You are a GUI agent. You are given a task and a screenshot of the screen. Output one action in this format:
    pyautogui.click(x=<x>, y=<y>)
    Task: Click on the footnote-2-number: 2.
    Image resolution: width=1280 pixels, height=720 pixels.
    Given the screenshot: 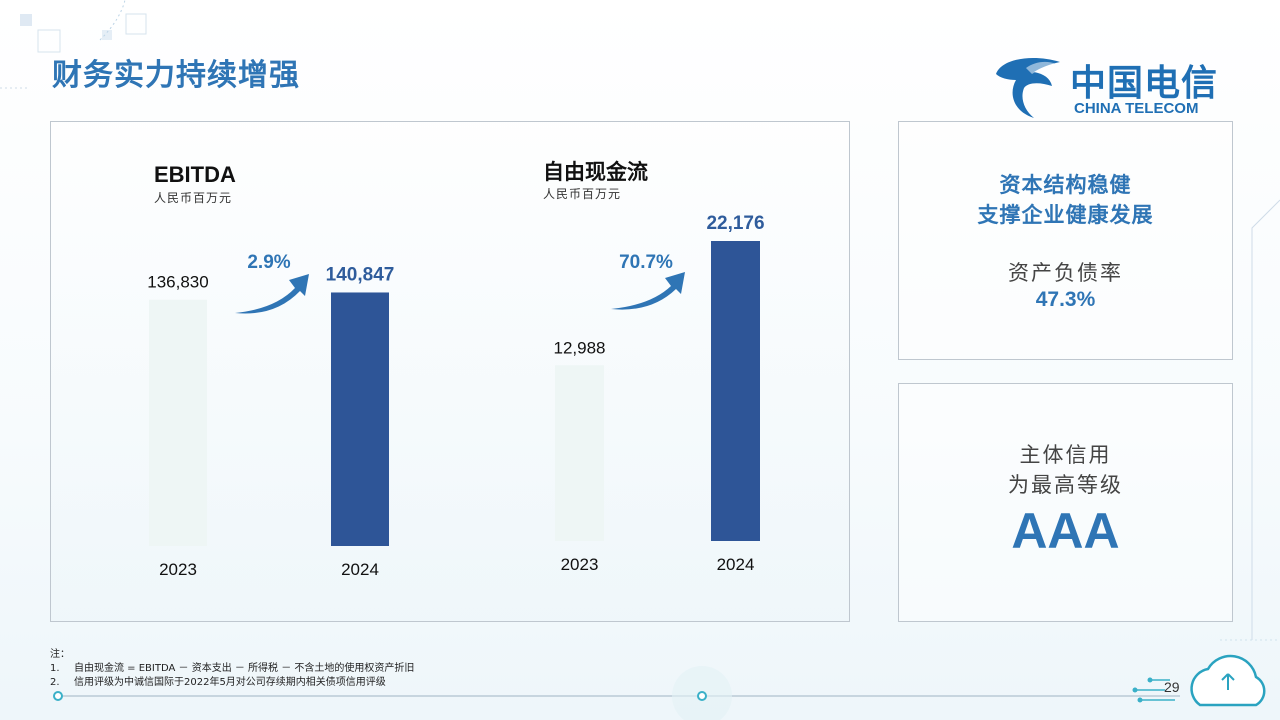 What is the action you would take?
    pyautogui.click(x=55, y=682)
    